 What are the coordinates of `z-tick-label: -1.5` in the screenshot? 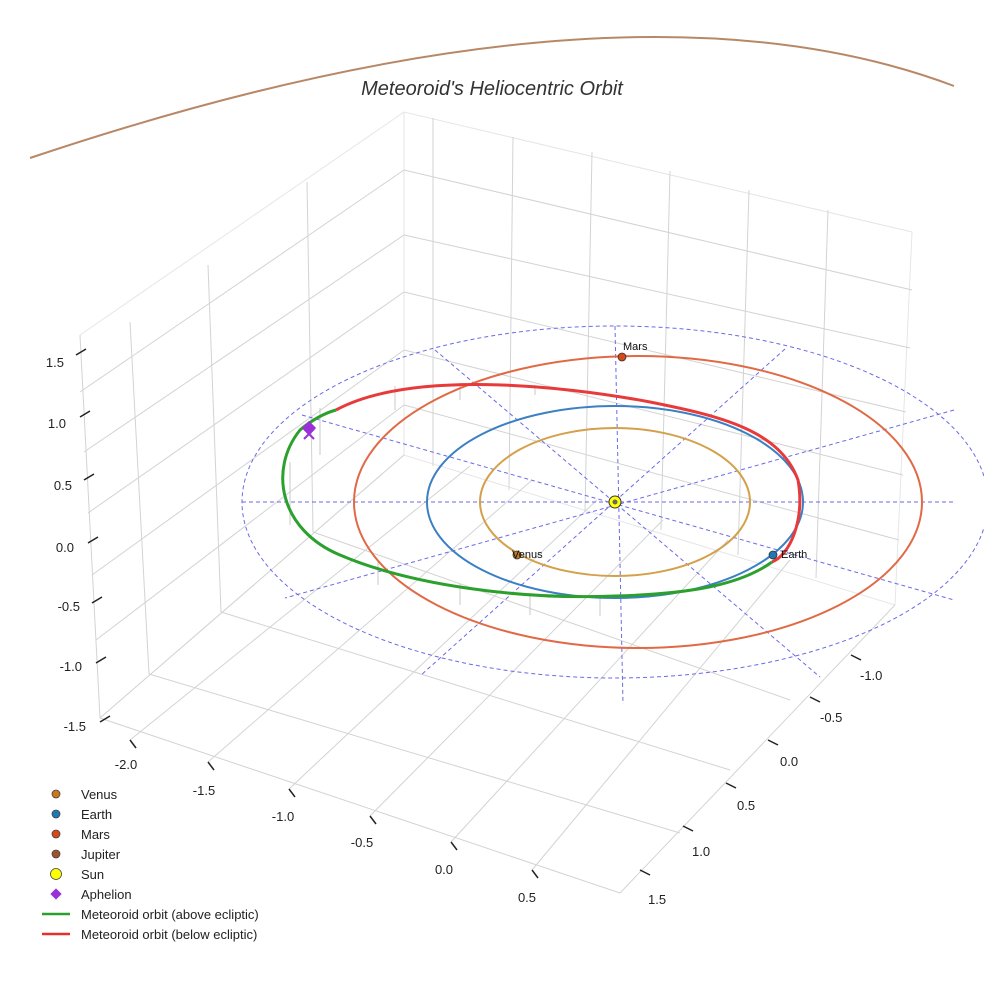 It's located at (75, 726).